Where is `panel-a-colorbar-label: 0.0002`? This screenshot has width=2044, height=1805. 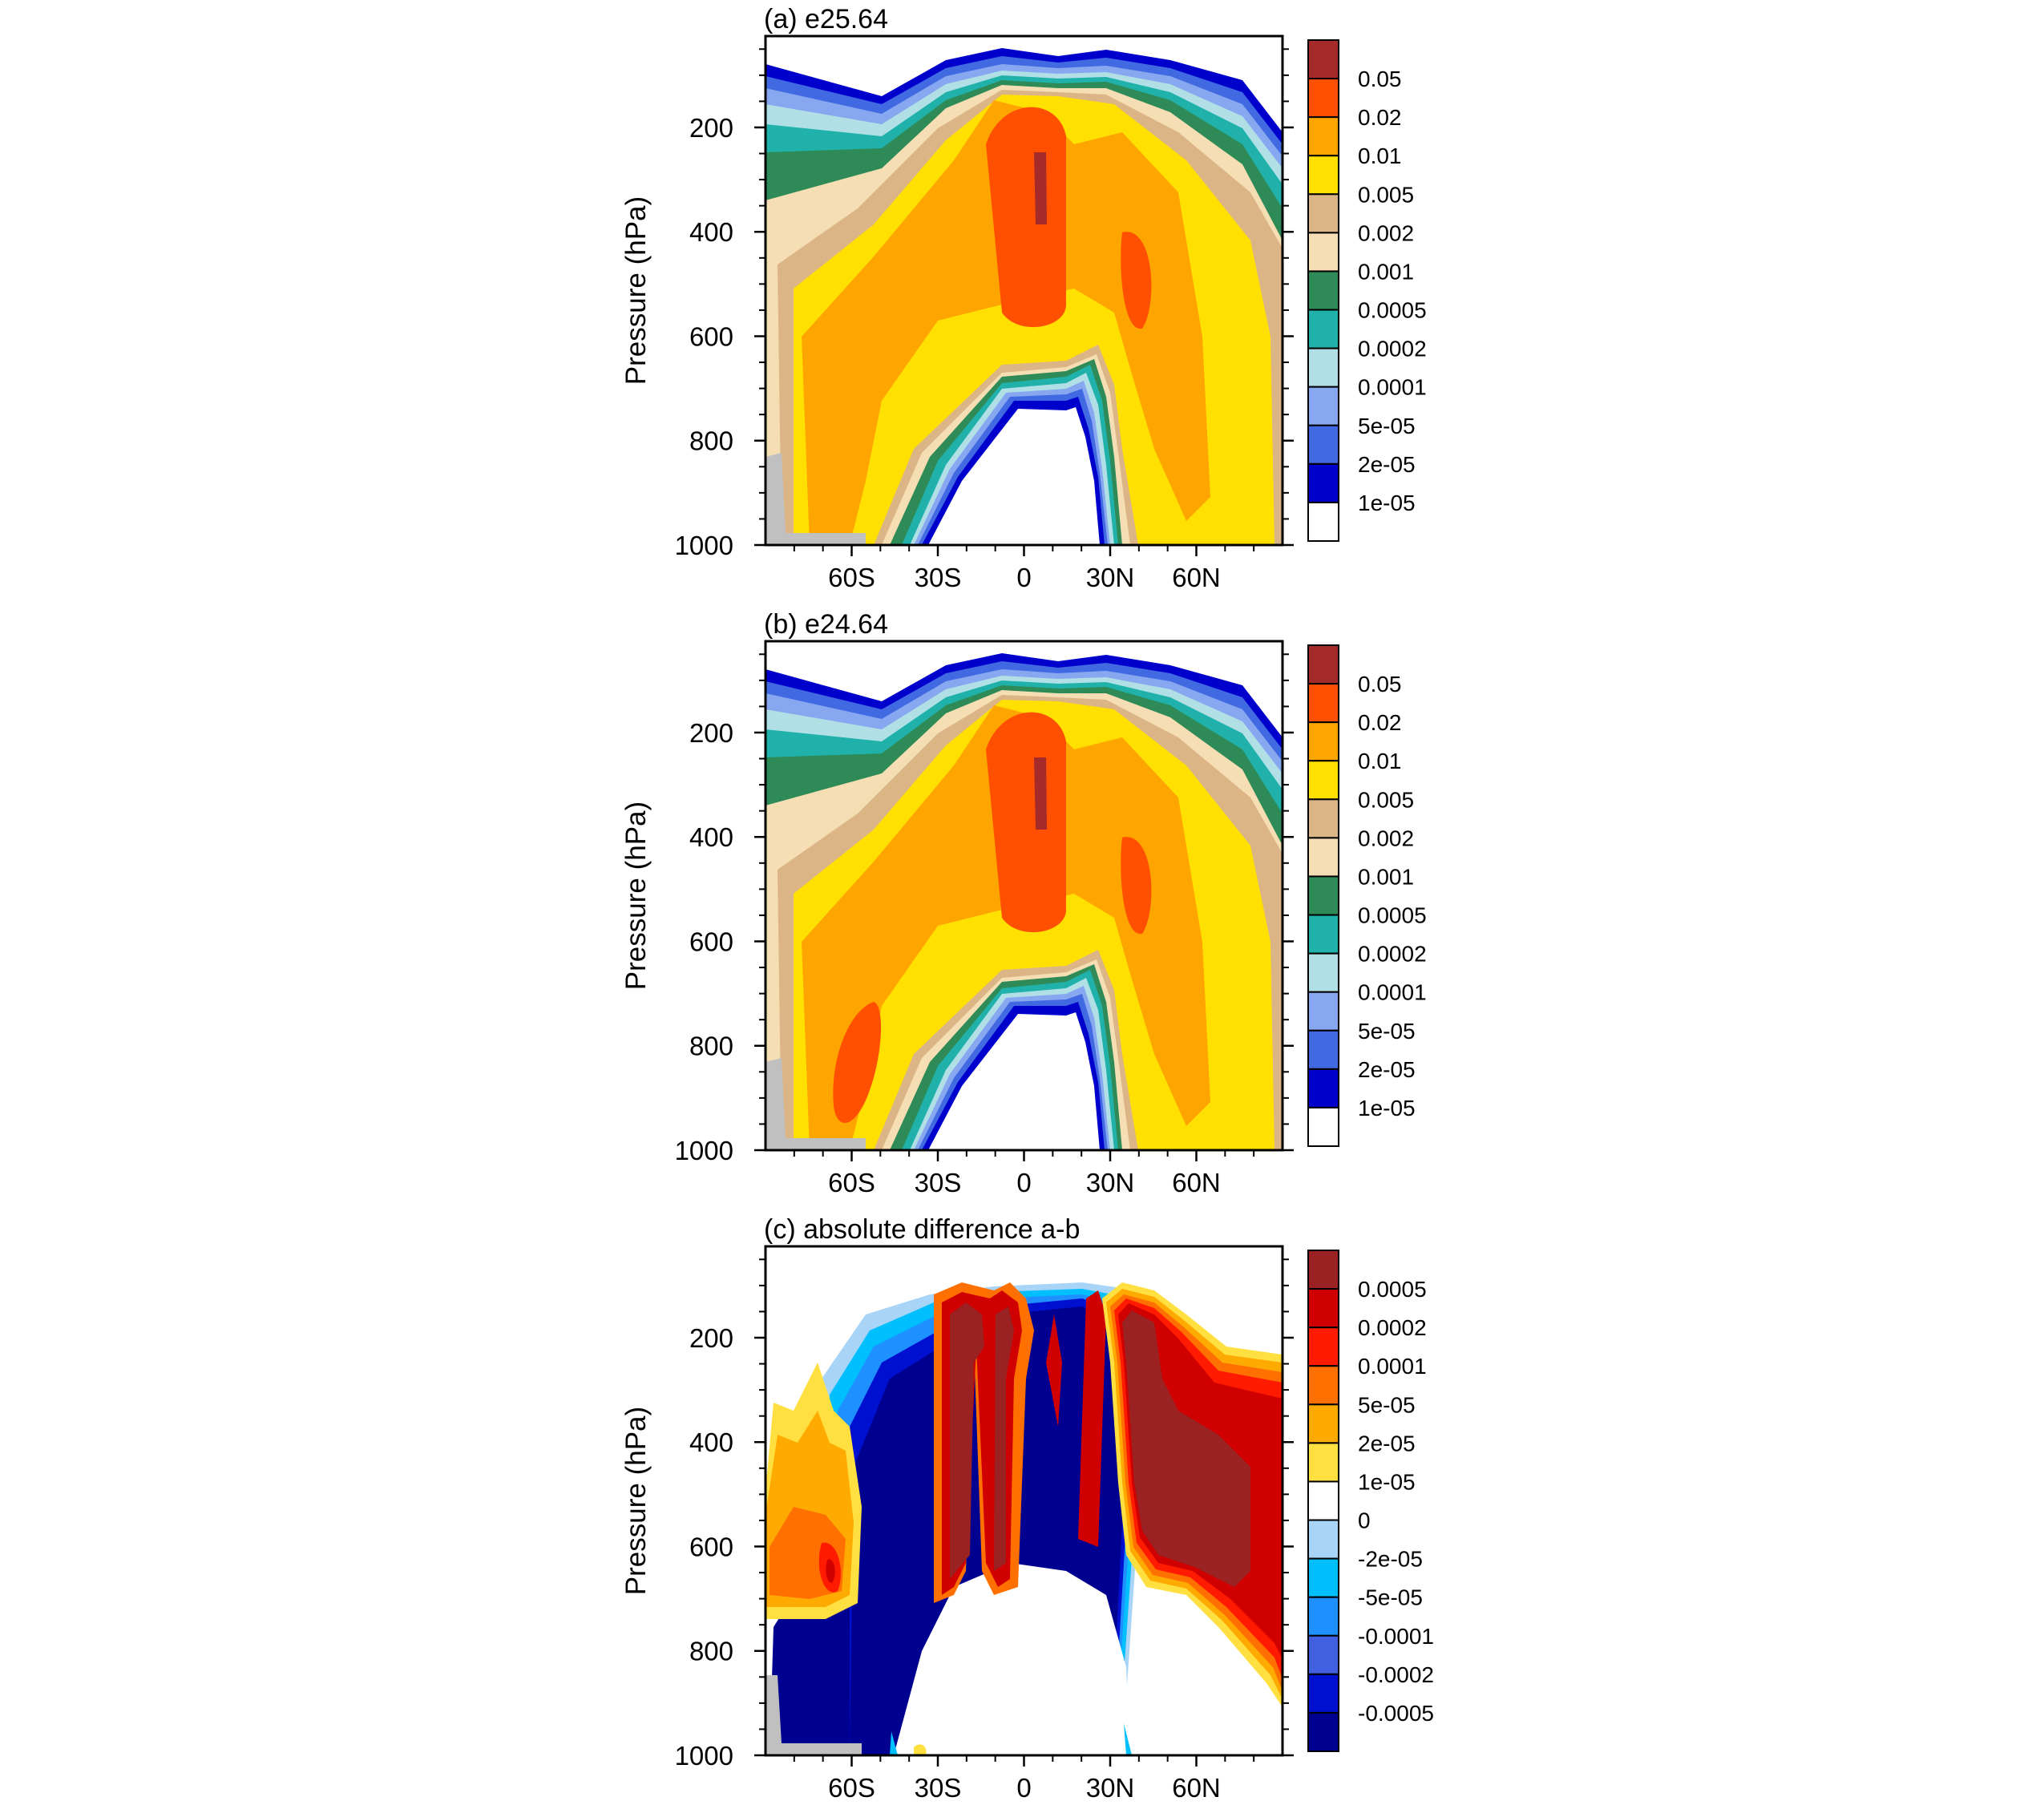 panel-a-colorbar-label: 0.0002 is located at coordinates (1392, 349).